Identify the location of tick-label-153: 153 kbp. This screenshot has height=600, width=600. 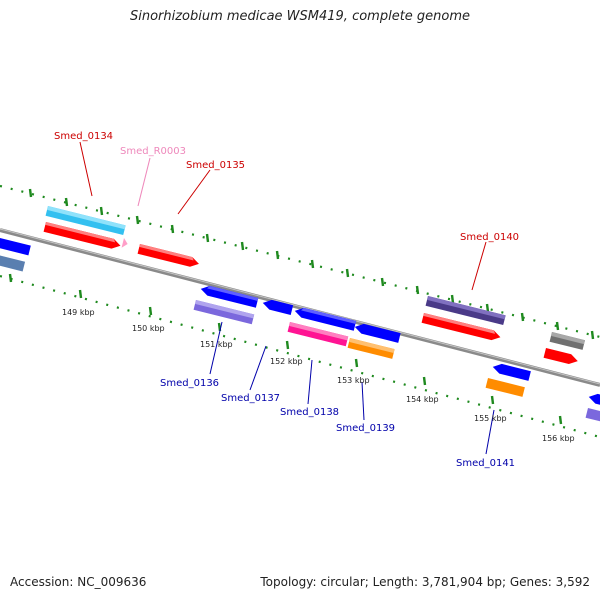
(353, 380).